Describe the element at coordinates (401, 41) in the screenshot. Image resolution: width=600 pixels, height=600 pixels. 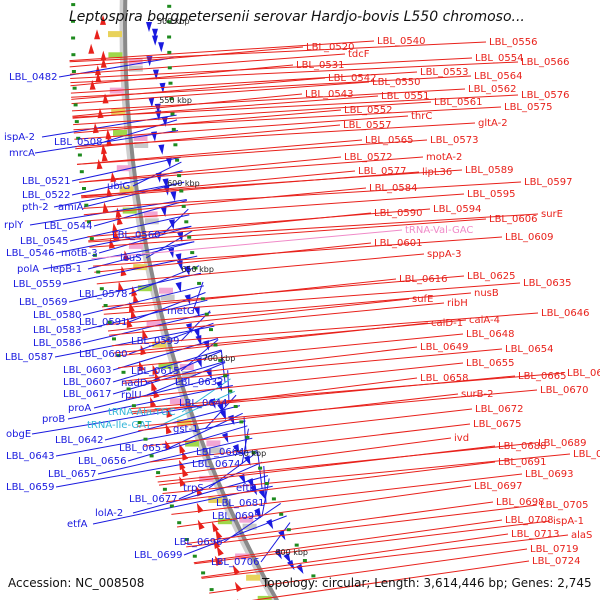
I see `right-gene-label: LBL_0540` at that location.